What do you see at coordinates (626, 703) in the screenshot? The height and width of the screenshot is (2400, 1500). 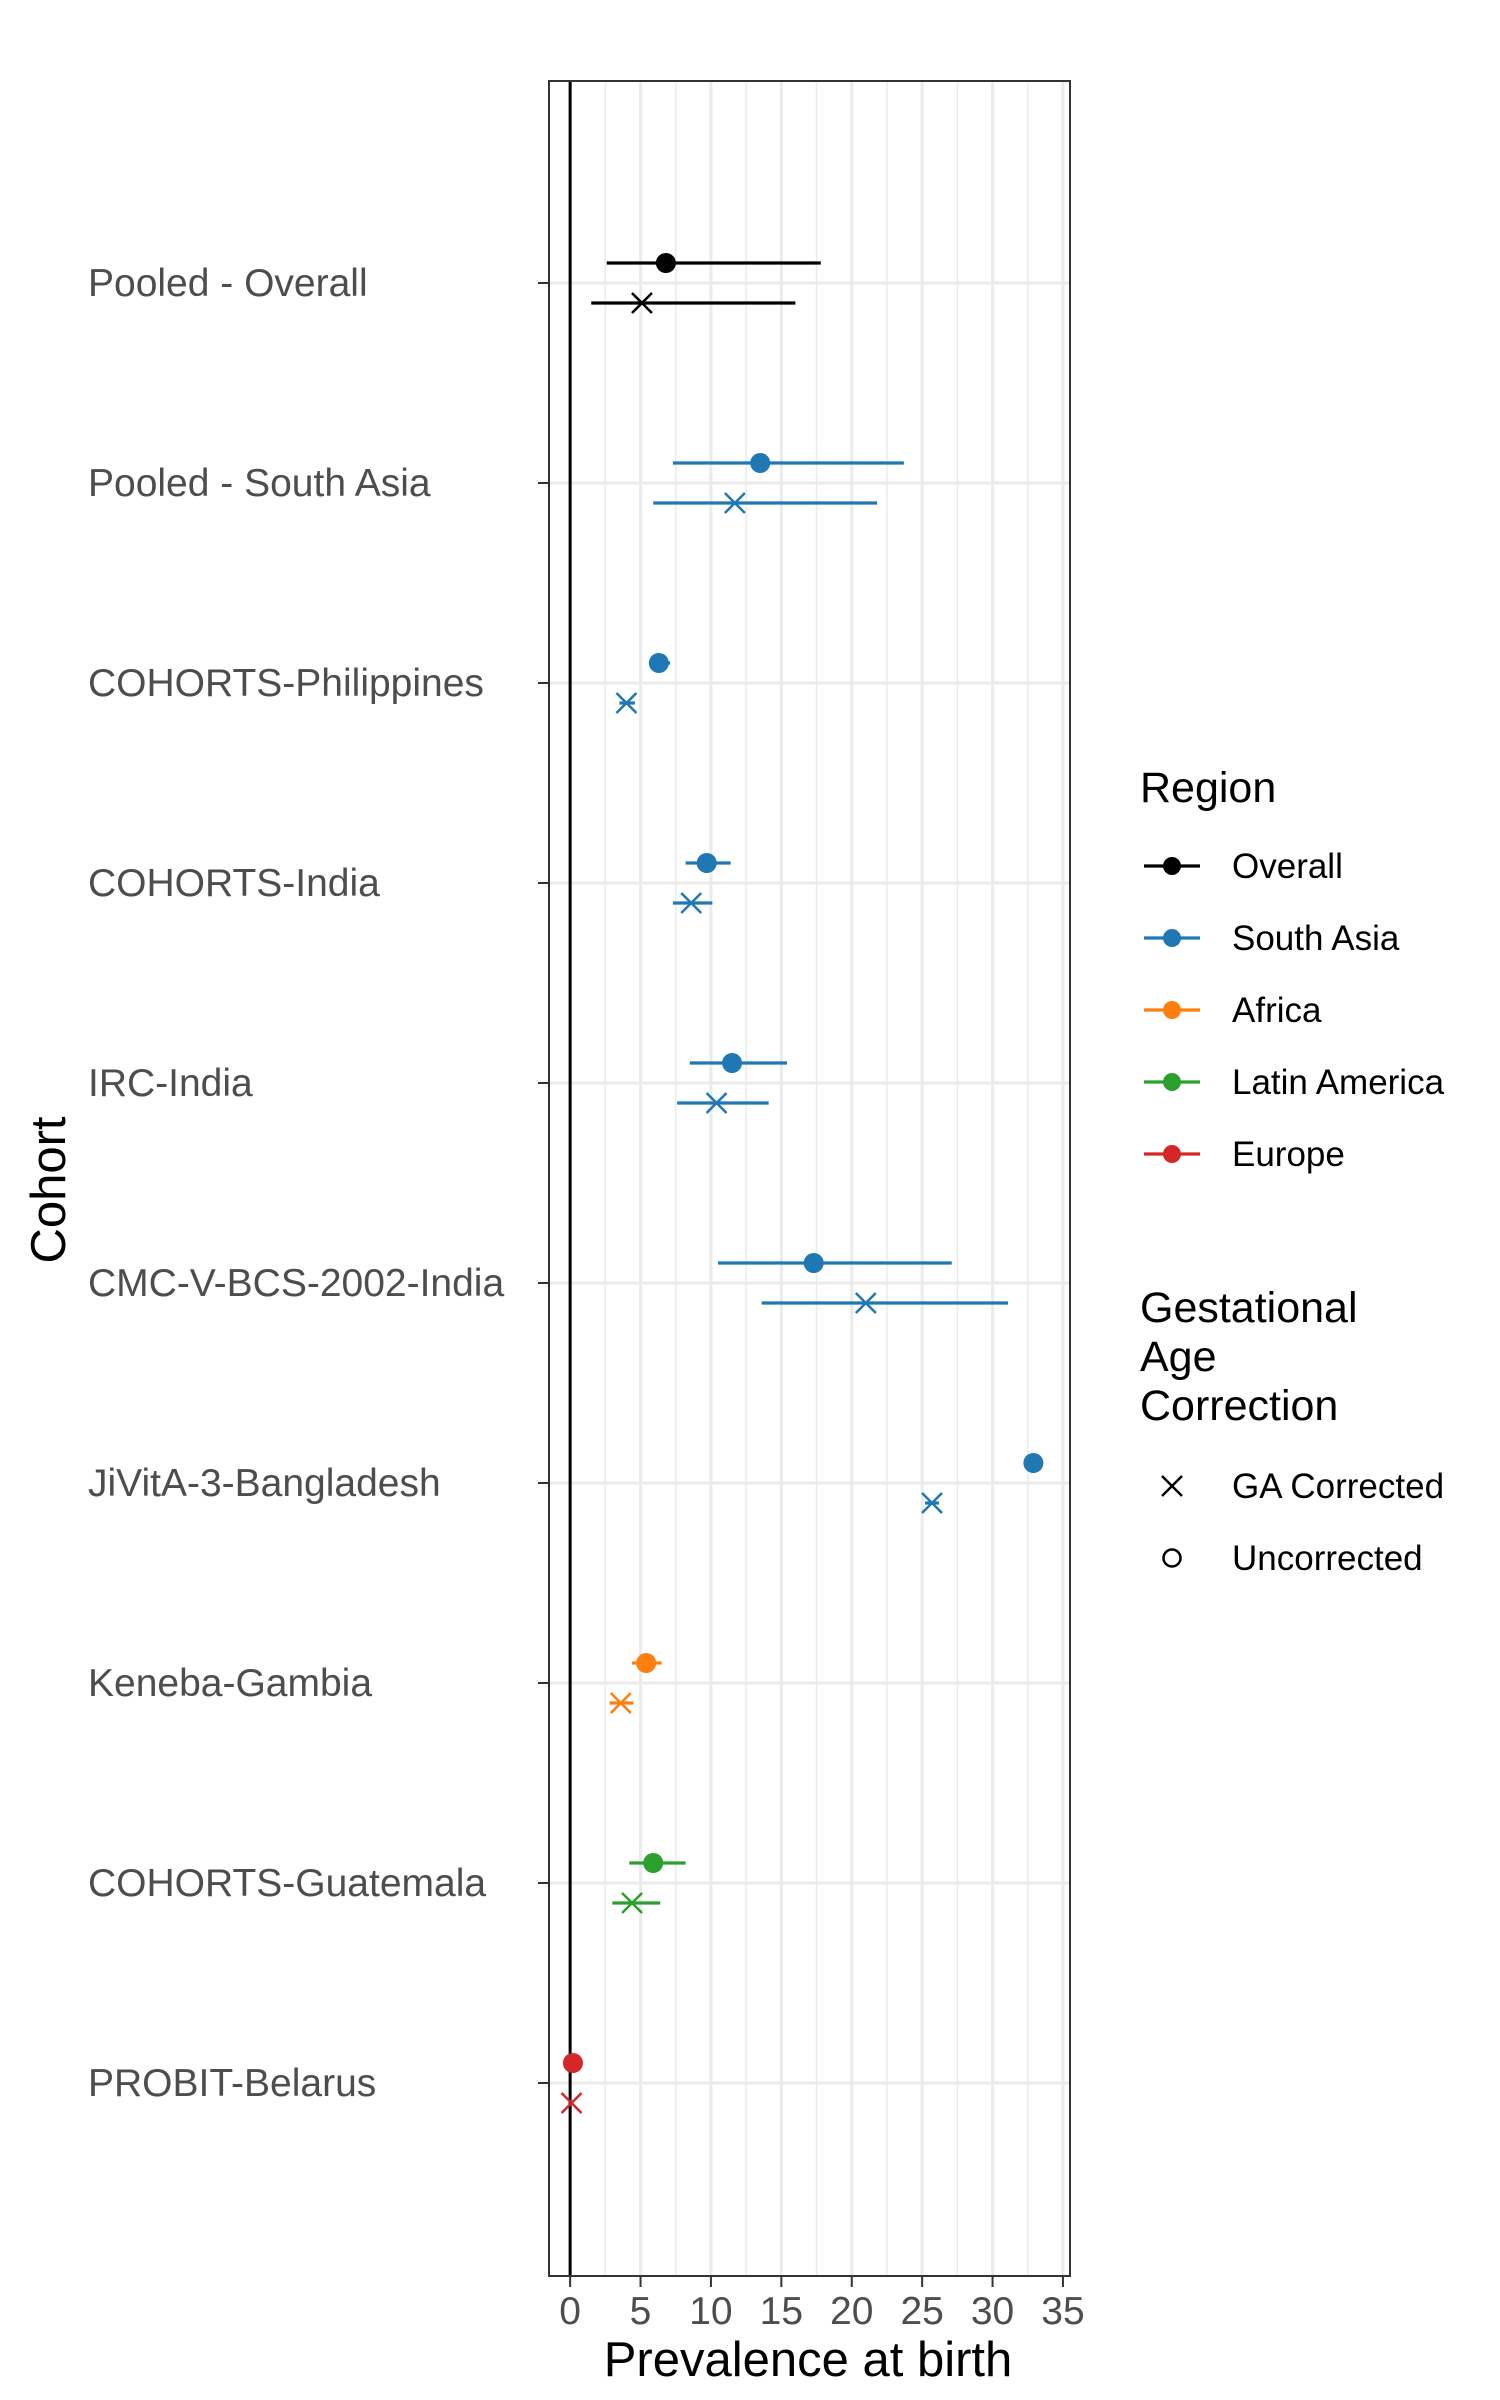 I see `point-cohorts-philippines-ga-corrected` at bounding box center [626, 703].